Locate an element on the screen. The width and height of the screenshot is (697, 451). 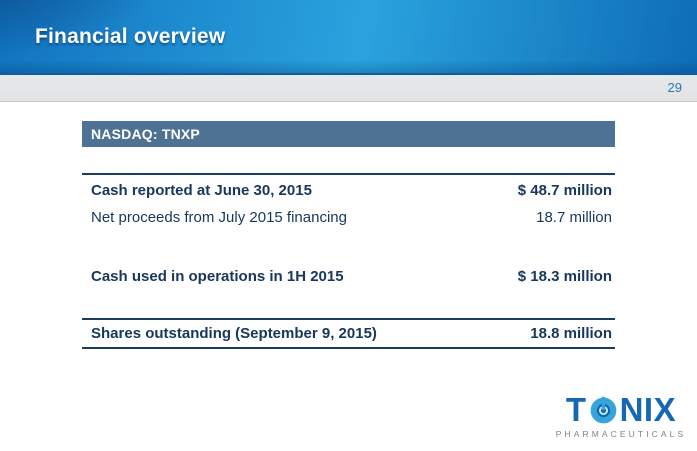
table-rule-bottom is located at coordinates (348, 348).